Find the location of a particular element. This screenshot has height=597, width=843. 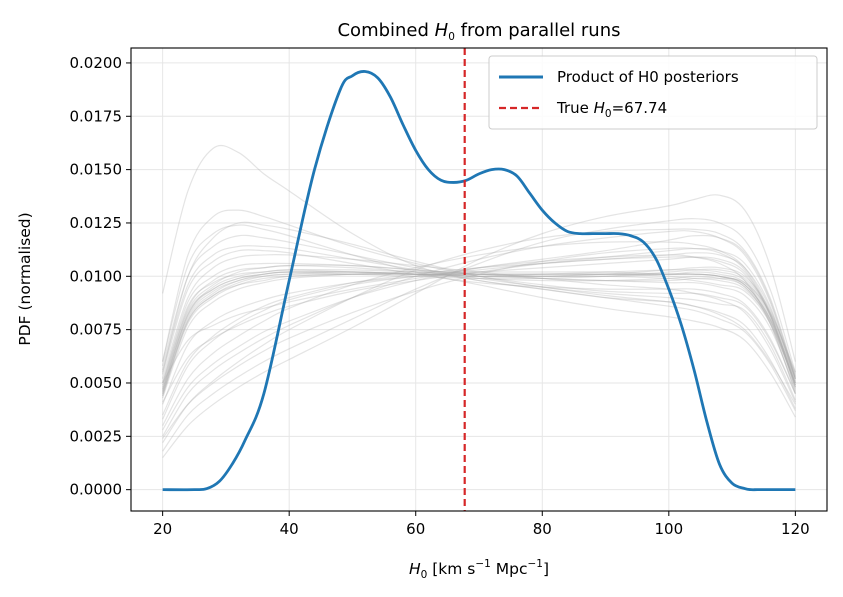

y-tick-label: 0.0200 is located at coordinates (96, 63).